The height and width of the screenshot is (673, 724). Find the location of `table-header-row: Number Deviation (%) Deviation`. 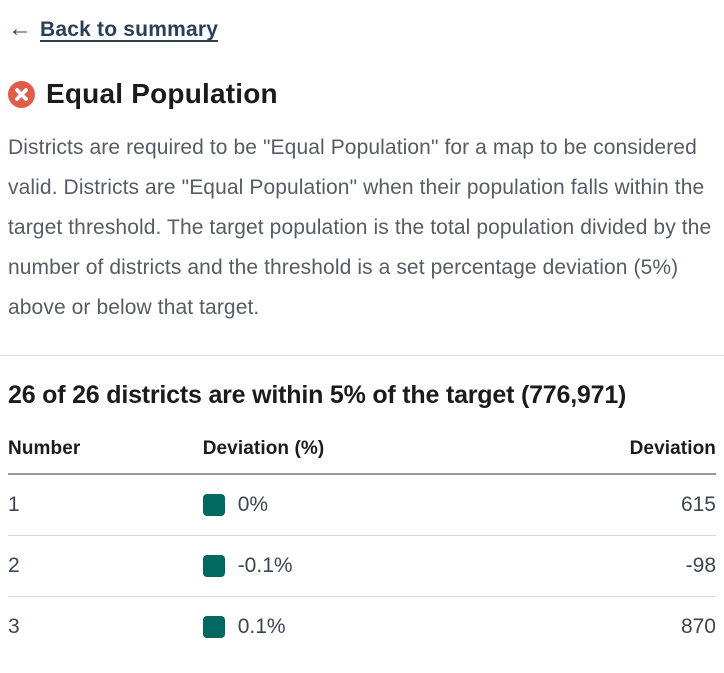

table-header-row: Number Deviation (%) Deviation is located at coordinates (362, 454).